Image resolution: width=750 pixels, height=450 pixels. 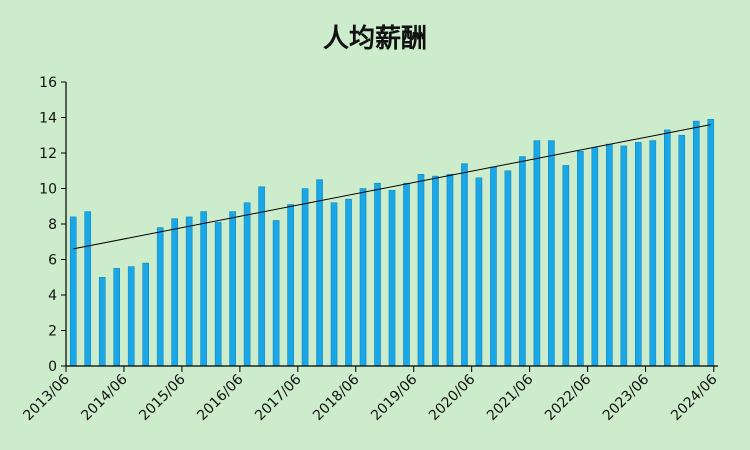 What do you see at coordinates (580, 258) in the screenshot?
I see `bar-2022/03` at bounding box center [580, 258].